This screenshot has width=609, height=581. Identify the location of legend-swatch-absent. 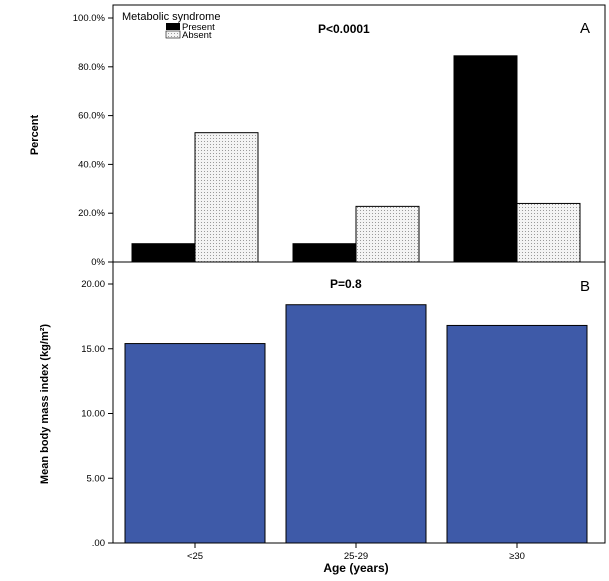
(173, 34).